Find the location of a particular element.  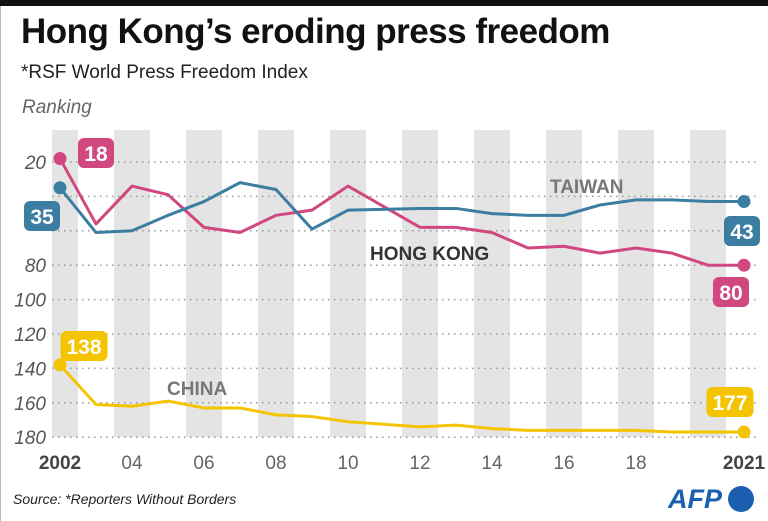

y-tick-label: 100 is located at coordinates (30, 301).